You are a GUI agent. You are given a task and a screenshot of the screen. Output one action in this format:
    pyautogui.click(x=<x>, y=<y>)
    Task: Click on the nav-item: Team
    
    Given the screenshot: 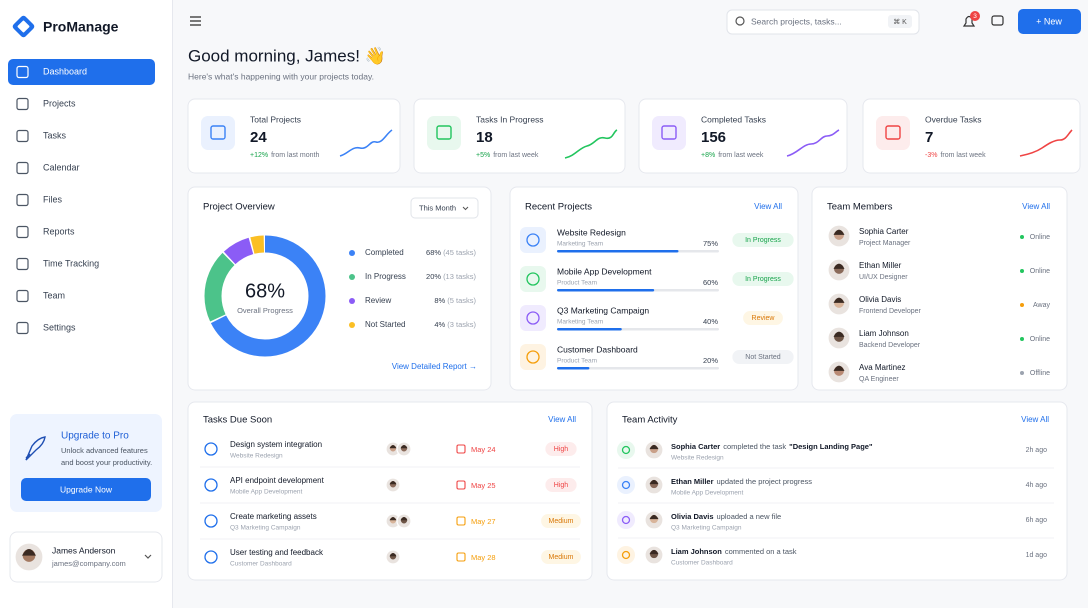 What is the action you would take?
    pyautogui.click(x=54, y=295)
    